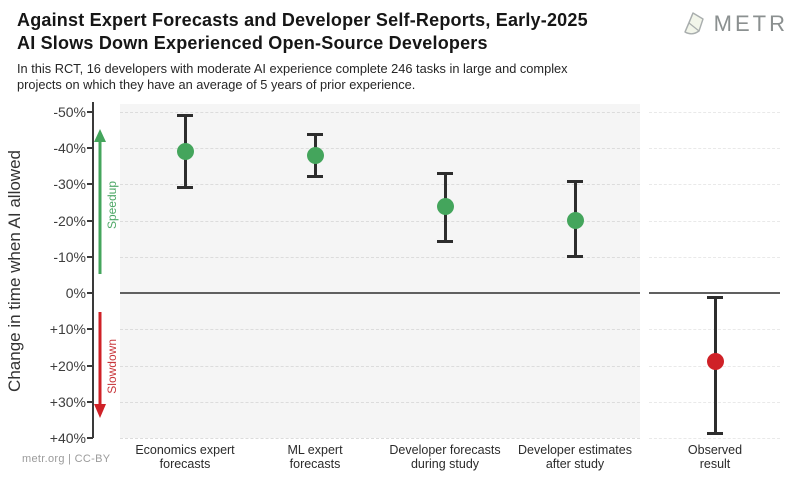 The image size is (800, 481). What do you see at coordinates (67, 401) in the screenshot?
I see `y-tick-label: +30%` at bounding box center [67, 401].